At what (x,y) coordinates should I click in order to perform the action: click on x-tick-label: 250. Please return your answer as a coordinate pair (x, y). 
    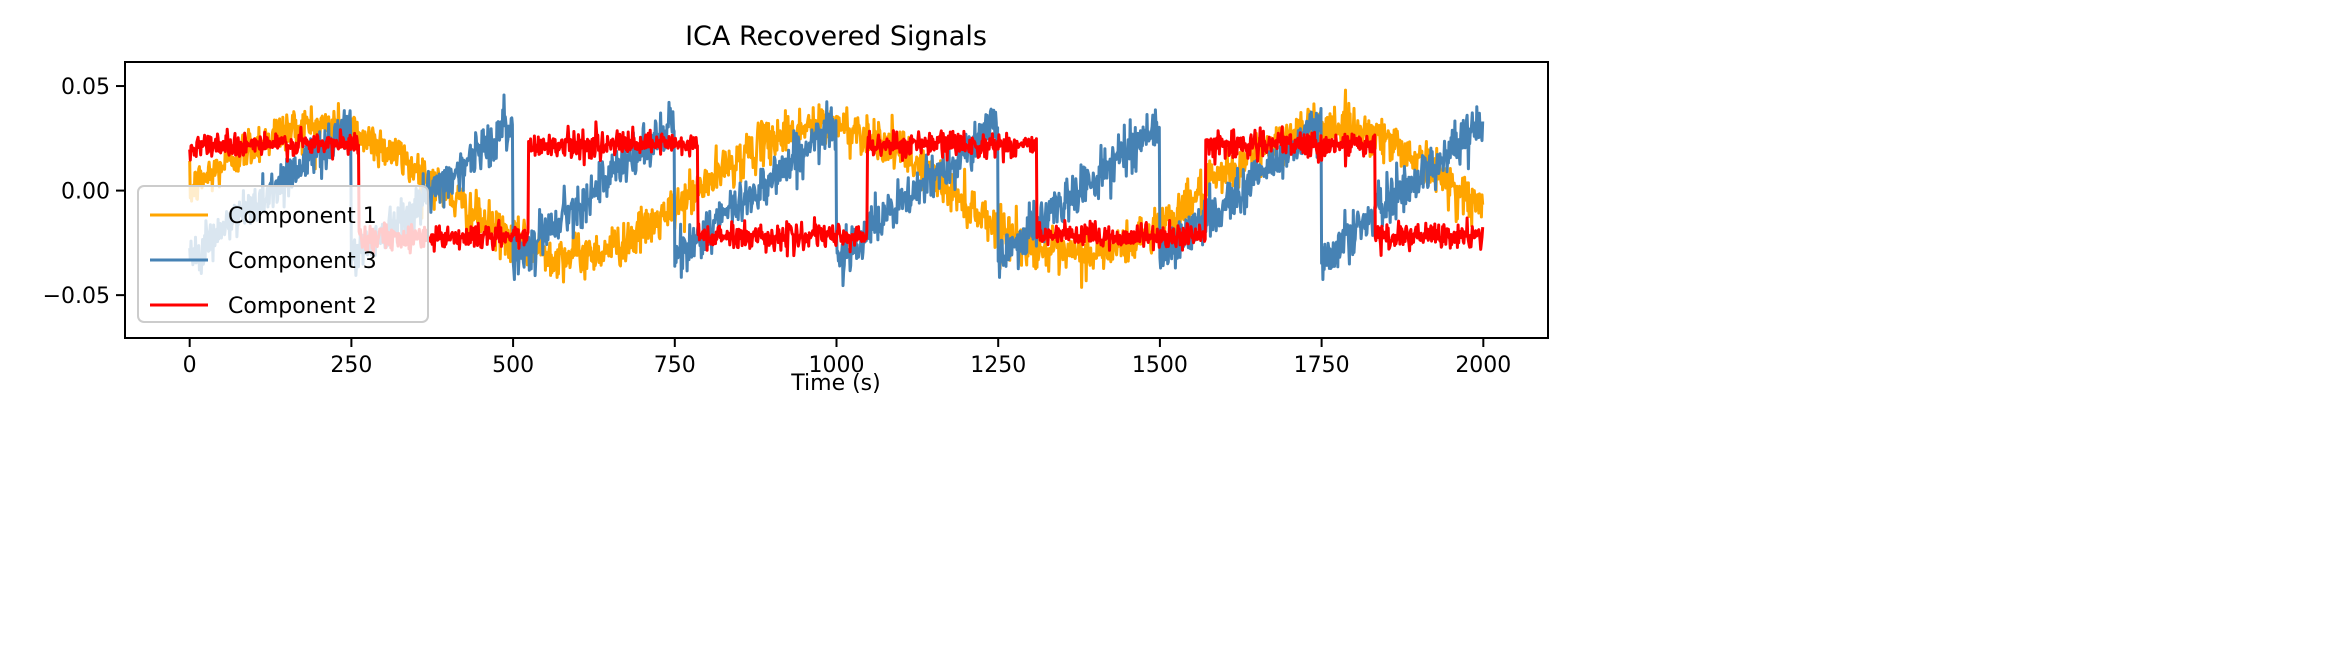
    Looking at the image, I should click on (351, 365).